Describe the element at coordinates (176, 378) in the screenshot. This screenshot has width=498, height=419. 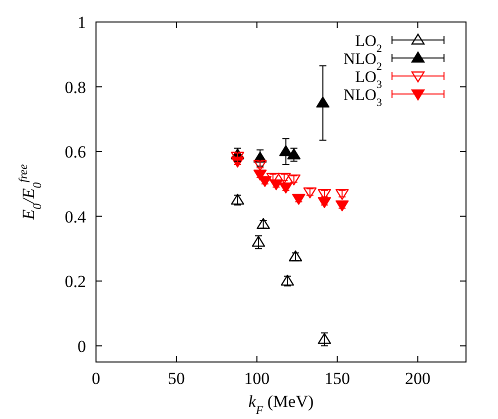
I see `x-tick-label: 50` at that location.